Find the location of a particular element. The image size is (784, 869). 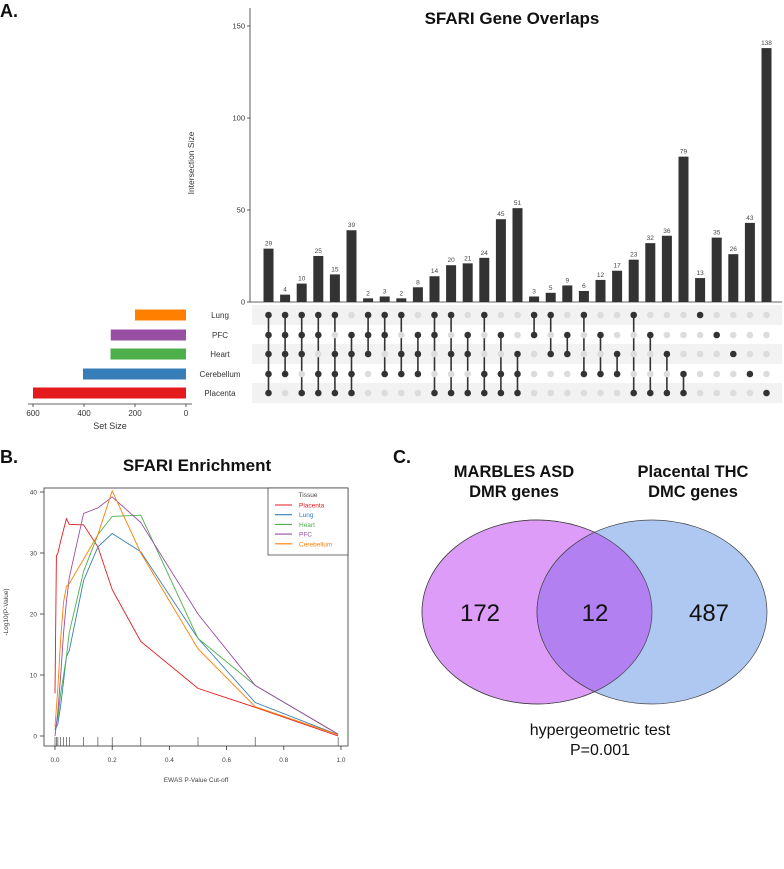

intersection-size-label: 8 is located at coordinates (418, 282).